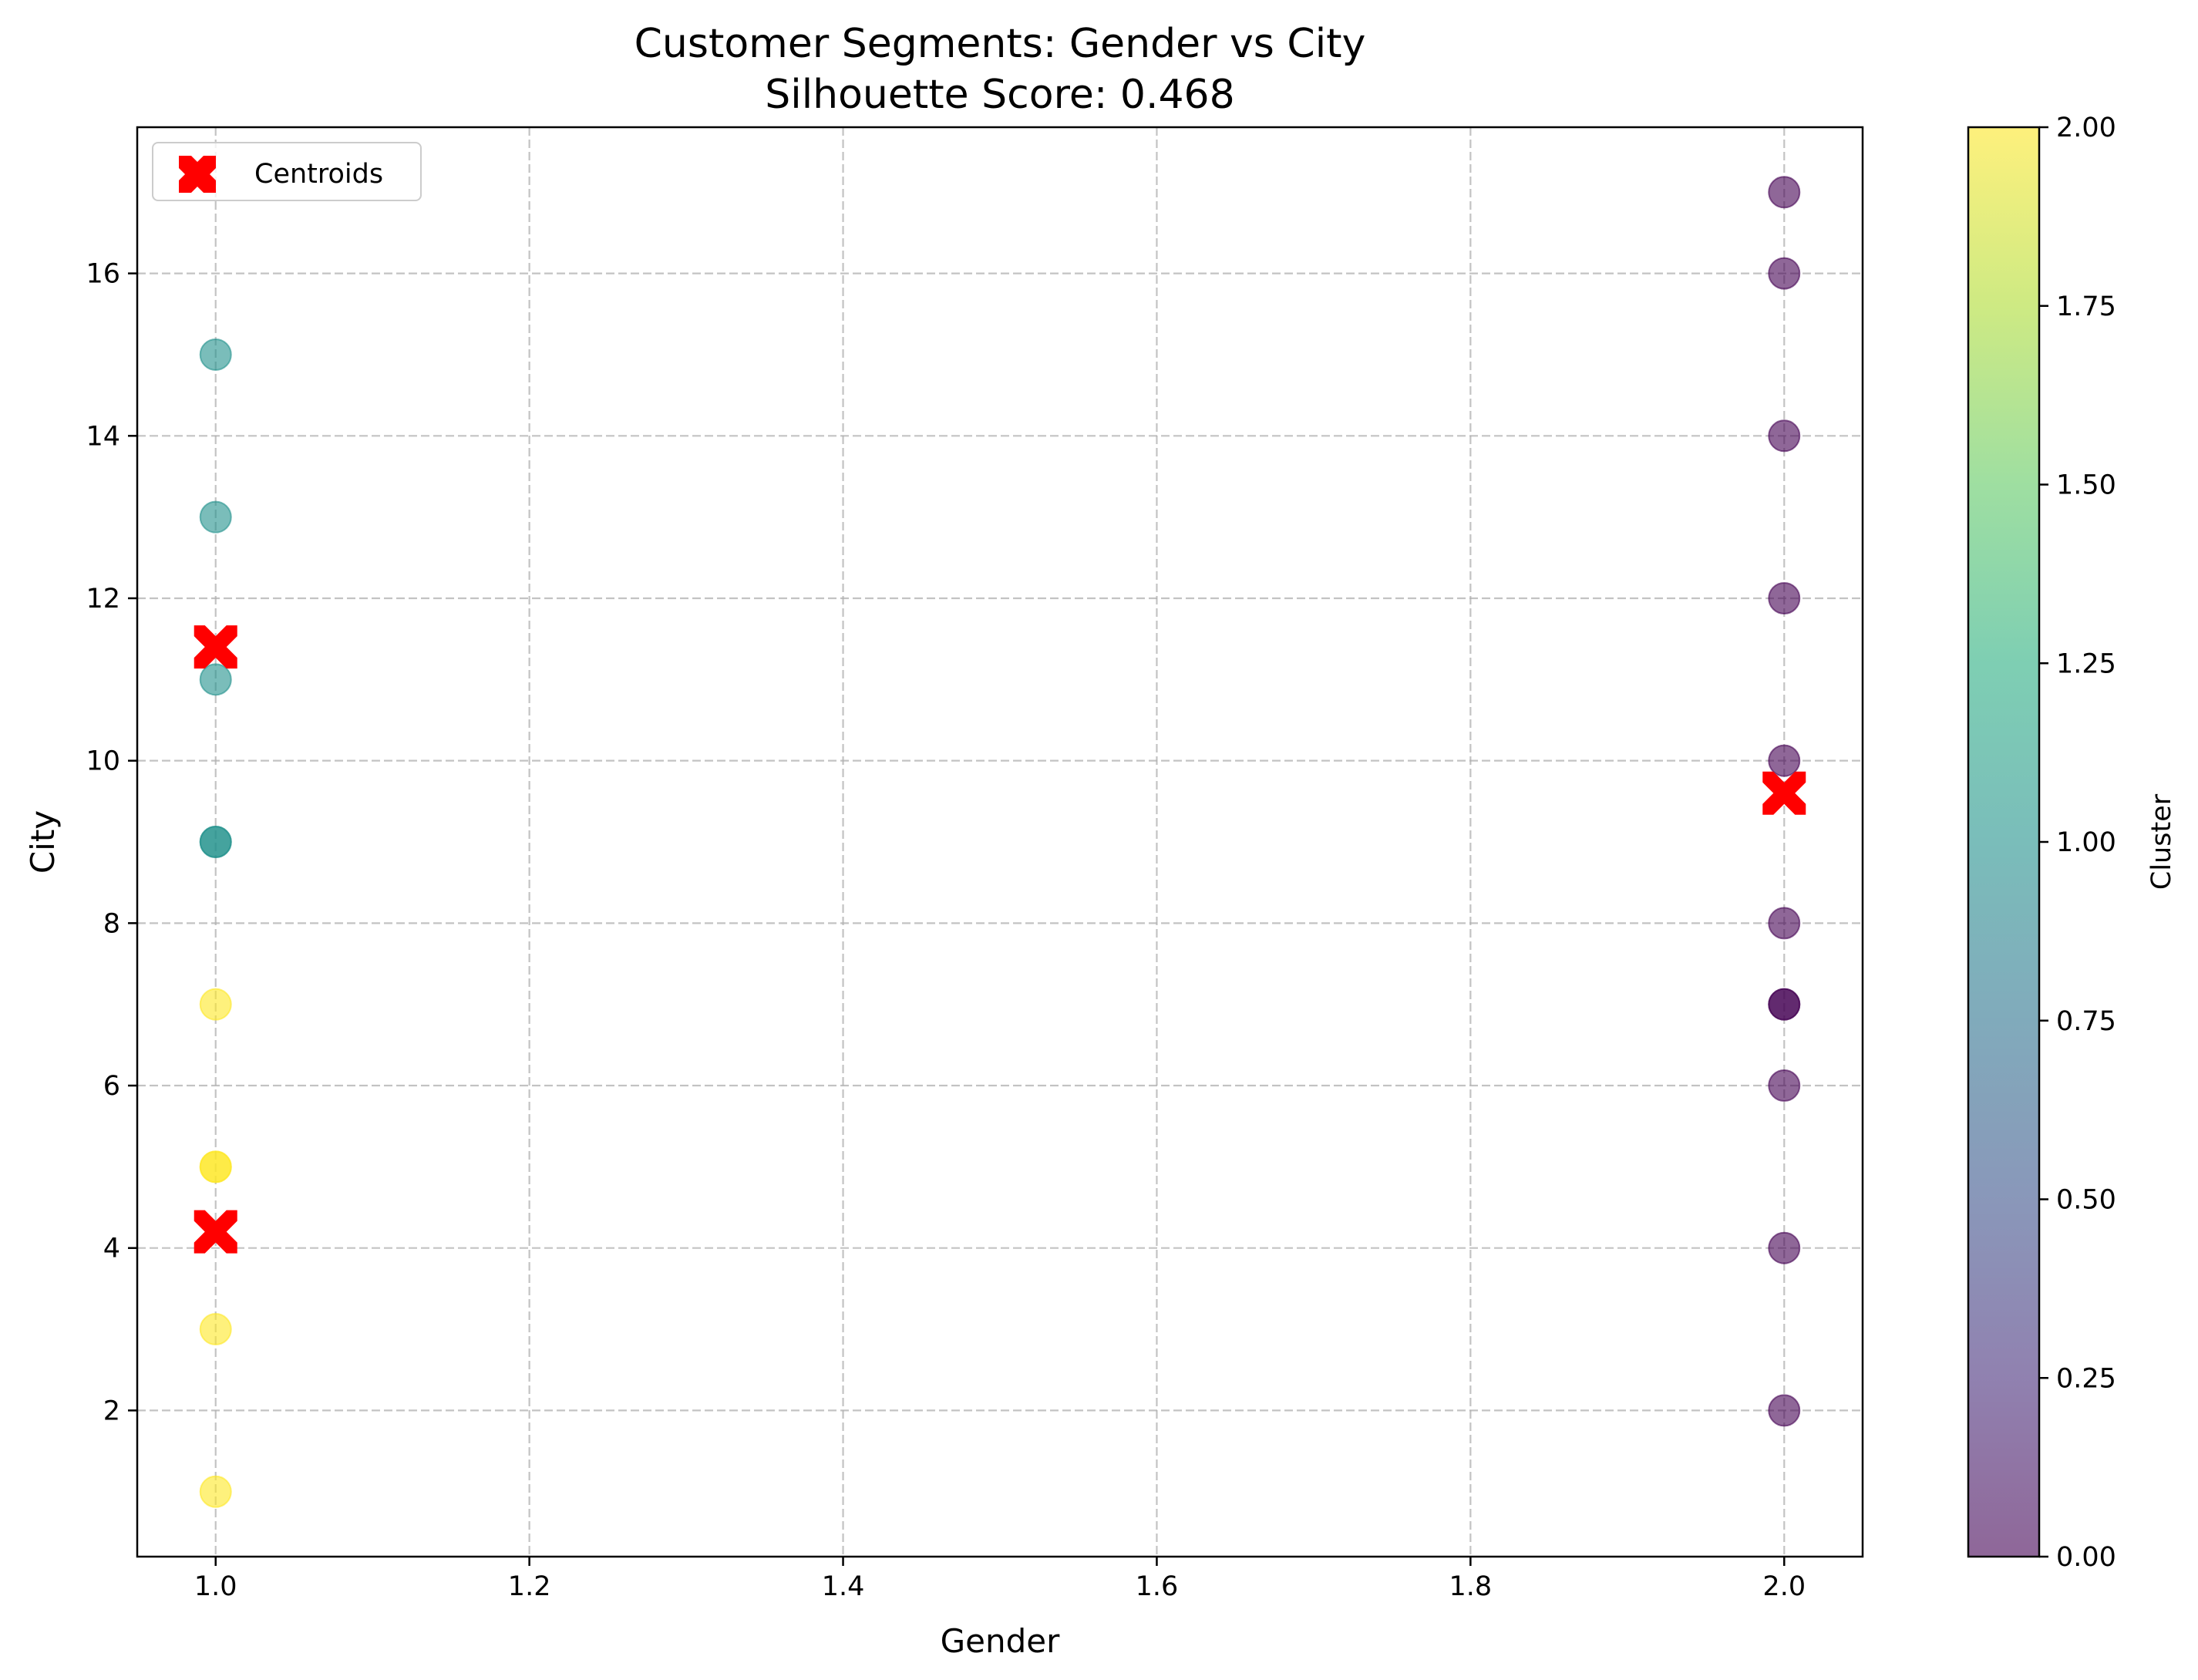 The width and height of the screenshot is (2198, 1680). Describe the element at coordinates (2086, 1200) in the screenshot. I see `colorbar-tick-label: 0.50` at that location.